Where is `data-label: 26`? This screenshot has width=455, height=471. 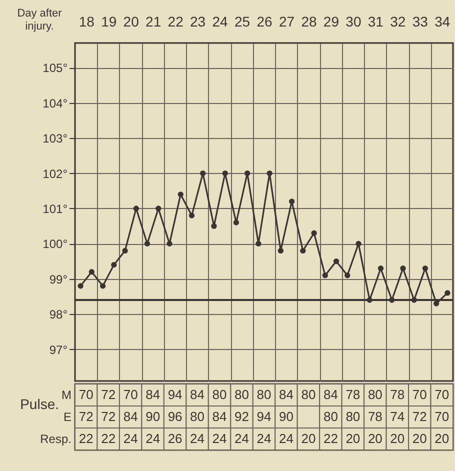
data-label: 26 is located at coordinates (175, 438).